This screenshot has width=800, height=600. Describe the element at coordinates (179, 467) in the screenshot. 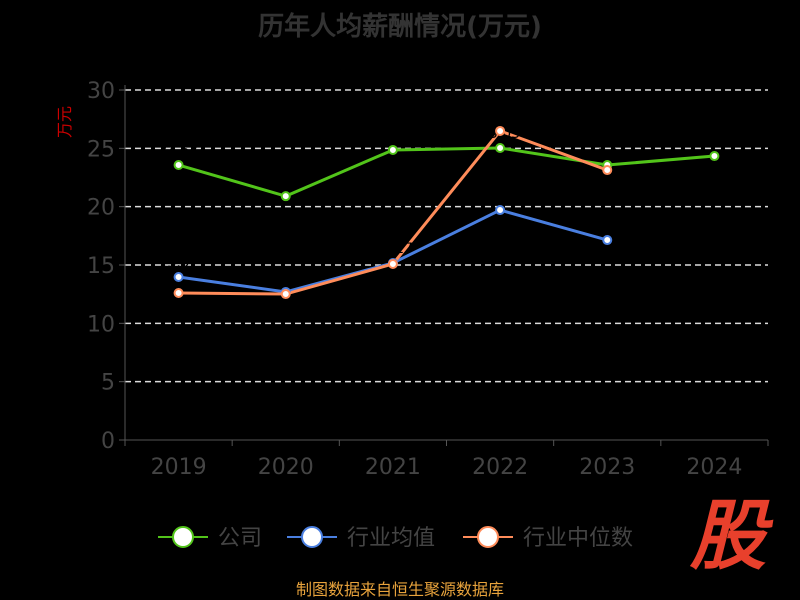

I see `x-tick-label: 2019` at that location.